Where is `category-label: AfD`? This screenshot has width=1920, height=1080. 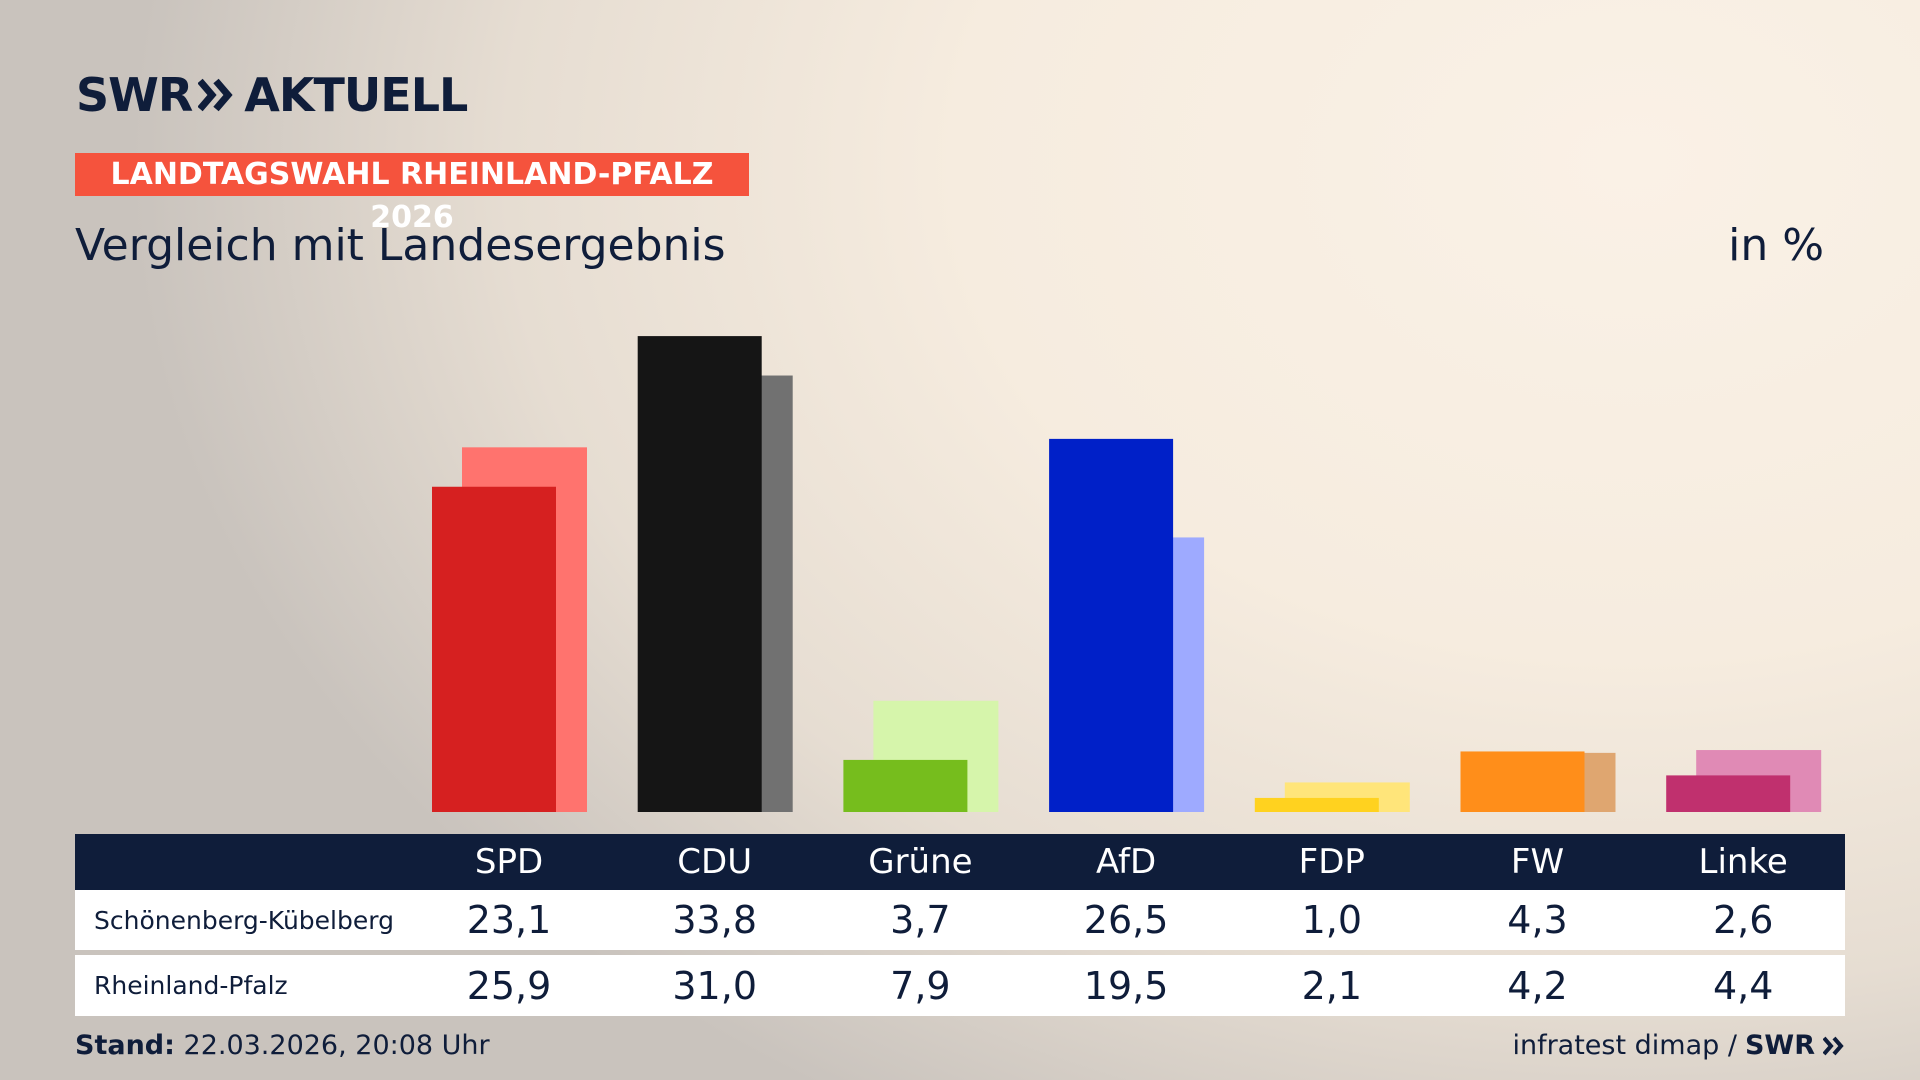
category-label: AfD is located at coordinates (1126, 862).